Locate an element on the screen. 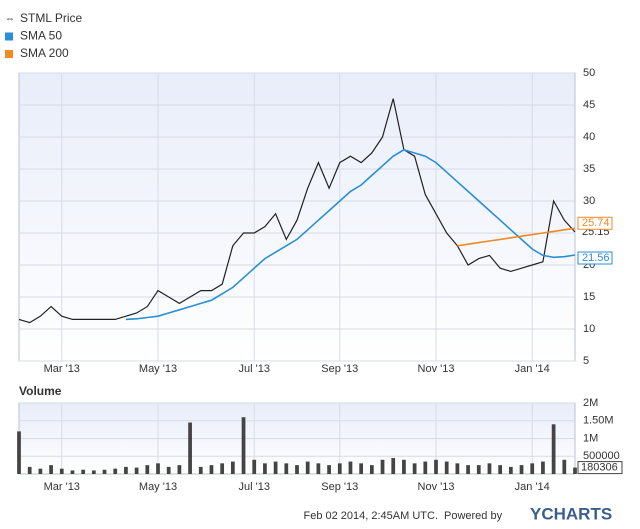 The width and height of the screenshot is (640, 529). powered-by: Powered by is located at coordinates (473, 516).